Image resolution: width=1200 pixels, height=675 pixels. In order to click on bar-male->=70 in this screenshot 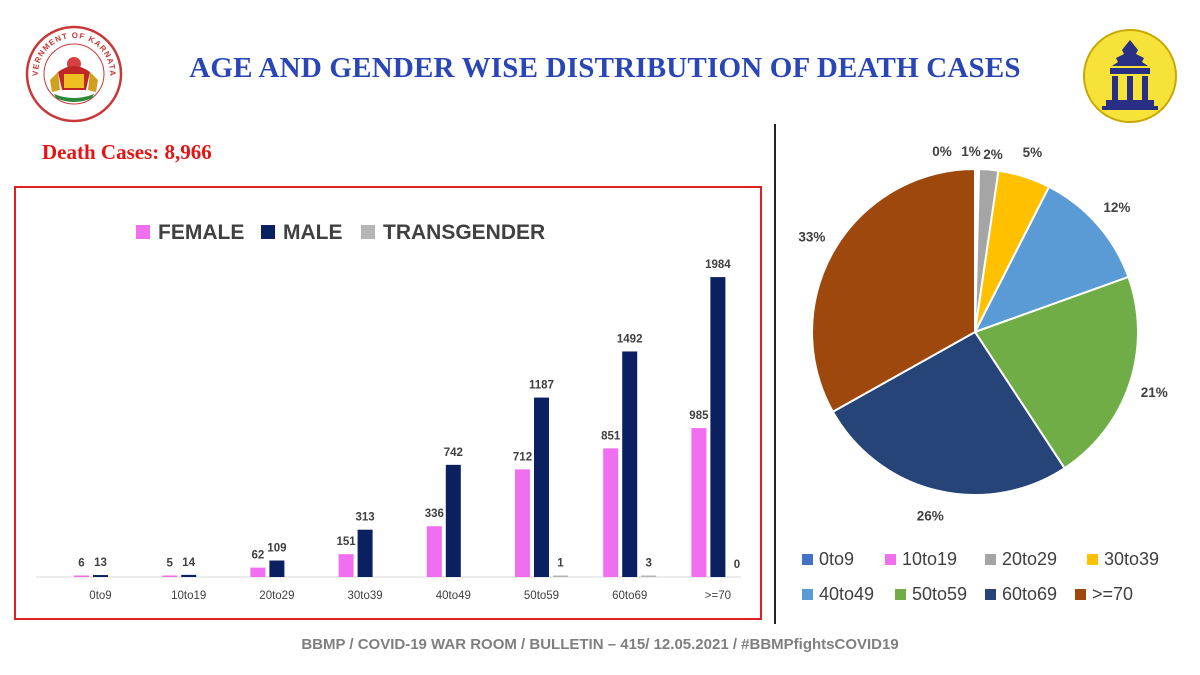, I will do `click(718, 427)`.